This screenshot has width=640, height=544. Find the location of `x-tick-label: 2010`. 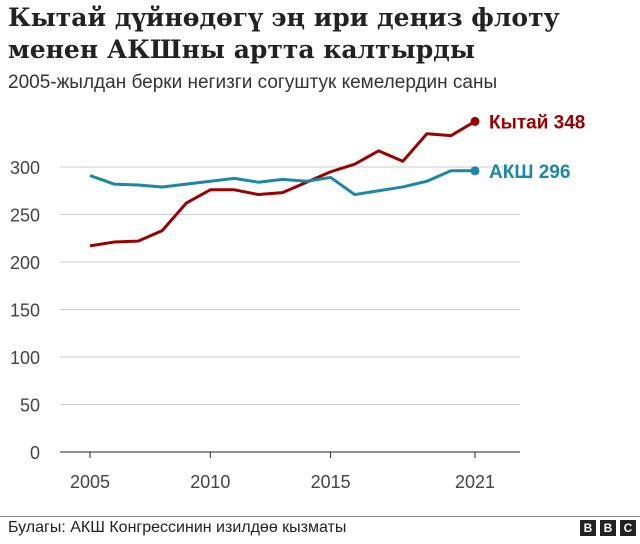

x-tick-label: 2010 is located at coordinates (210, 482).